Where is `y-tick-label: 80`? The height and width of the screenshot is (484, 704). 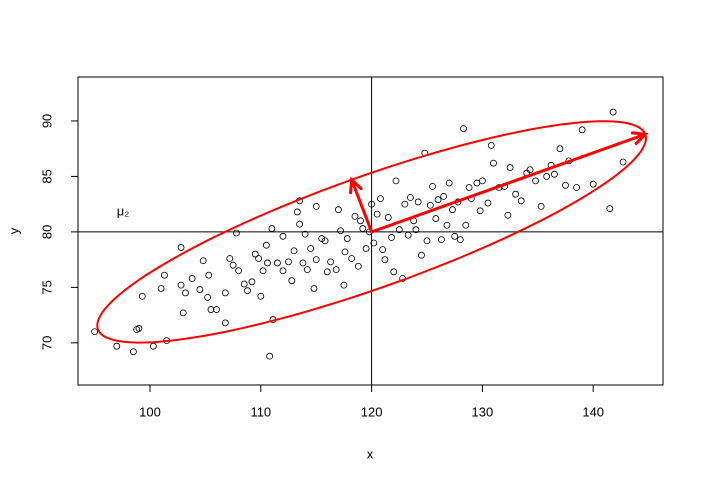
y-tick-label: 80 is located at coordinates (46, 232).